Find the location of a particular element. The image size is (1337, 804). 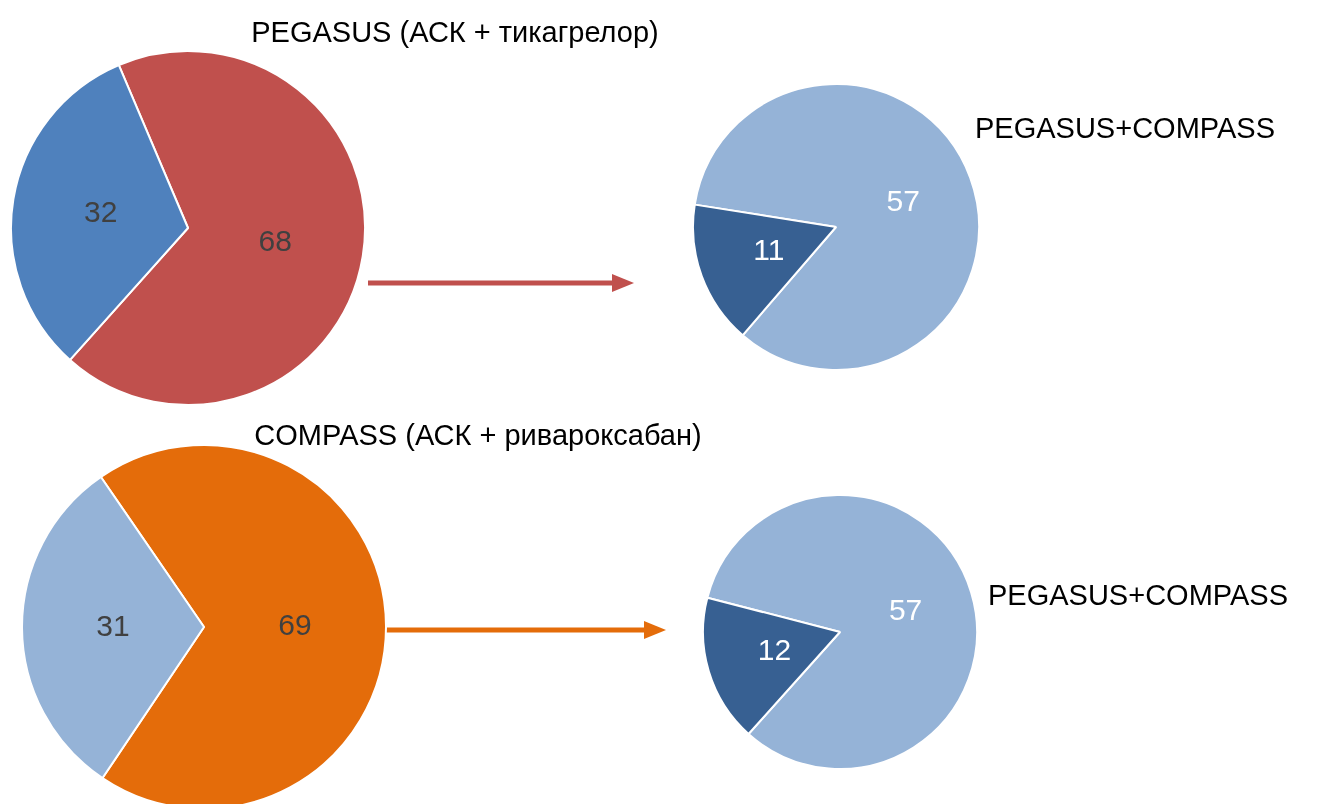

text: PEGASUS (АСК + тикагрелор) is located at coordinates (455, 32).